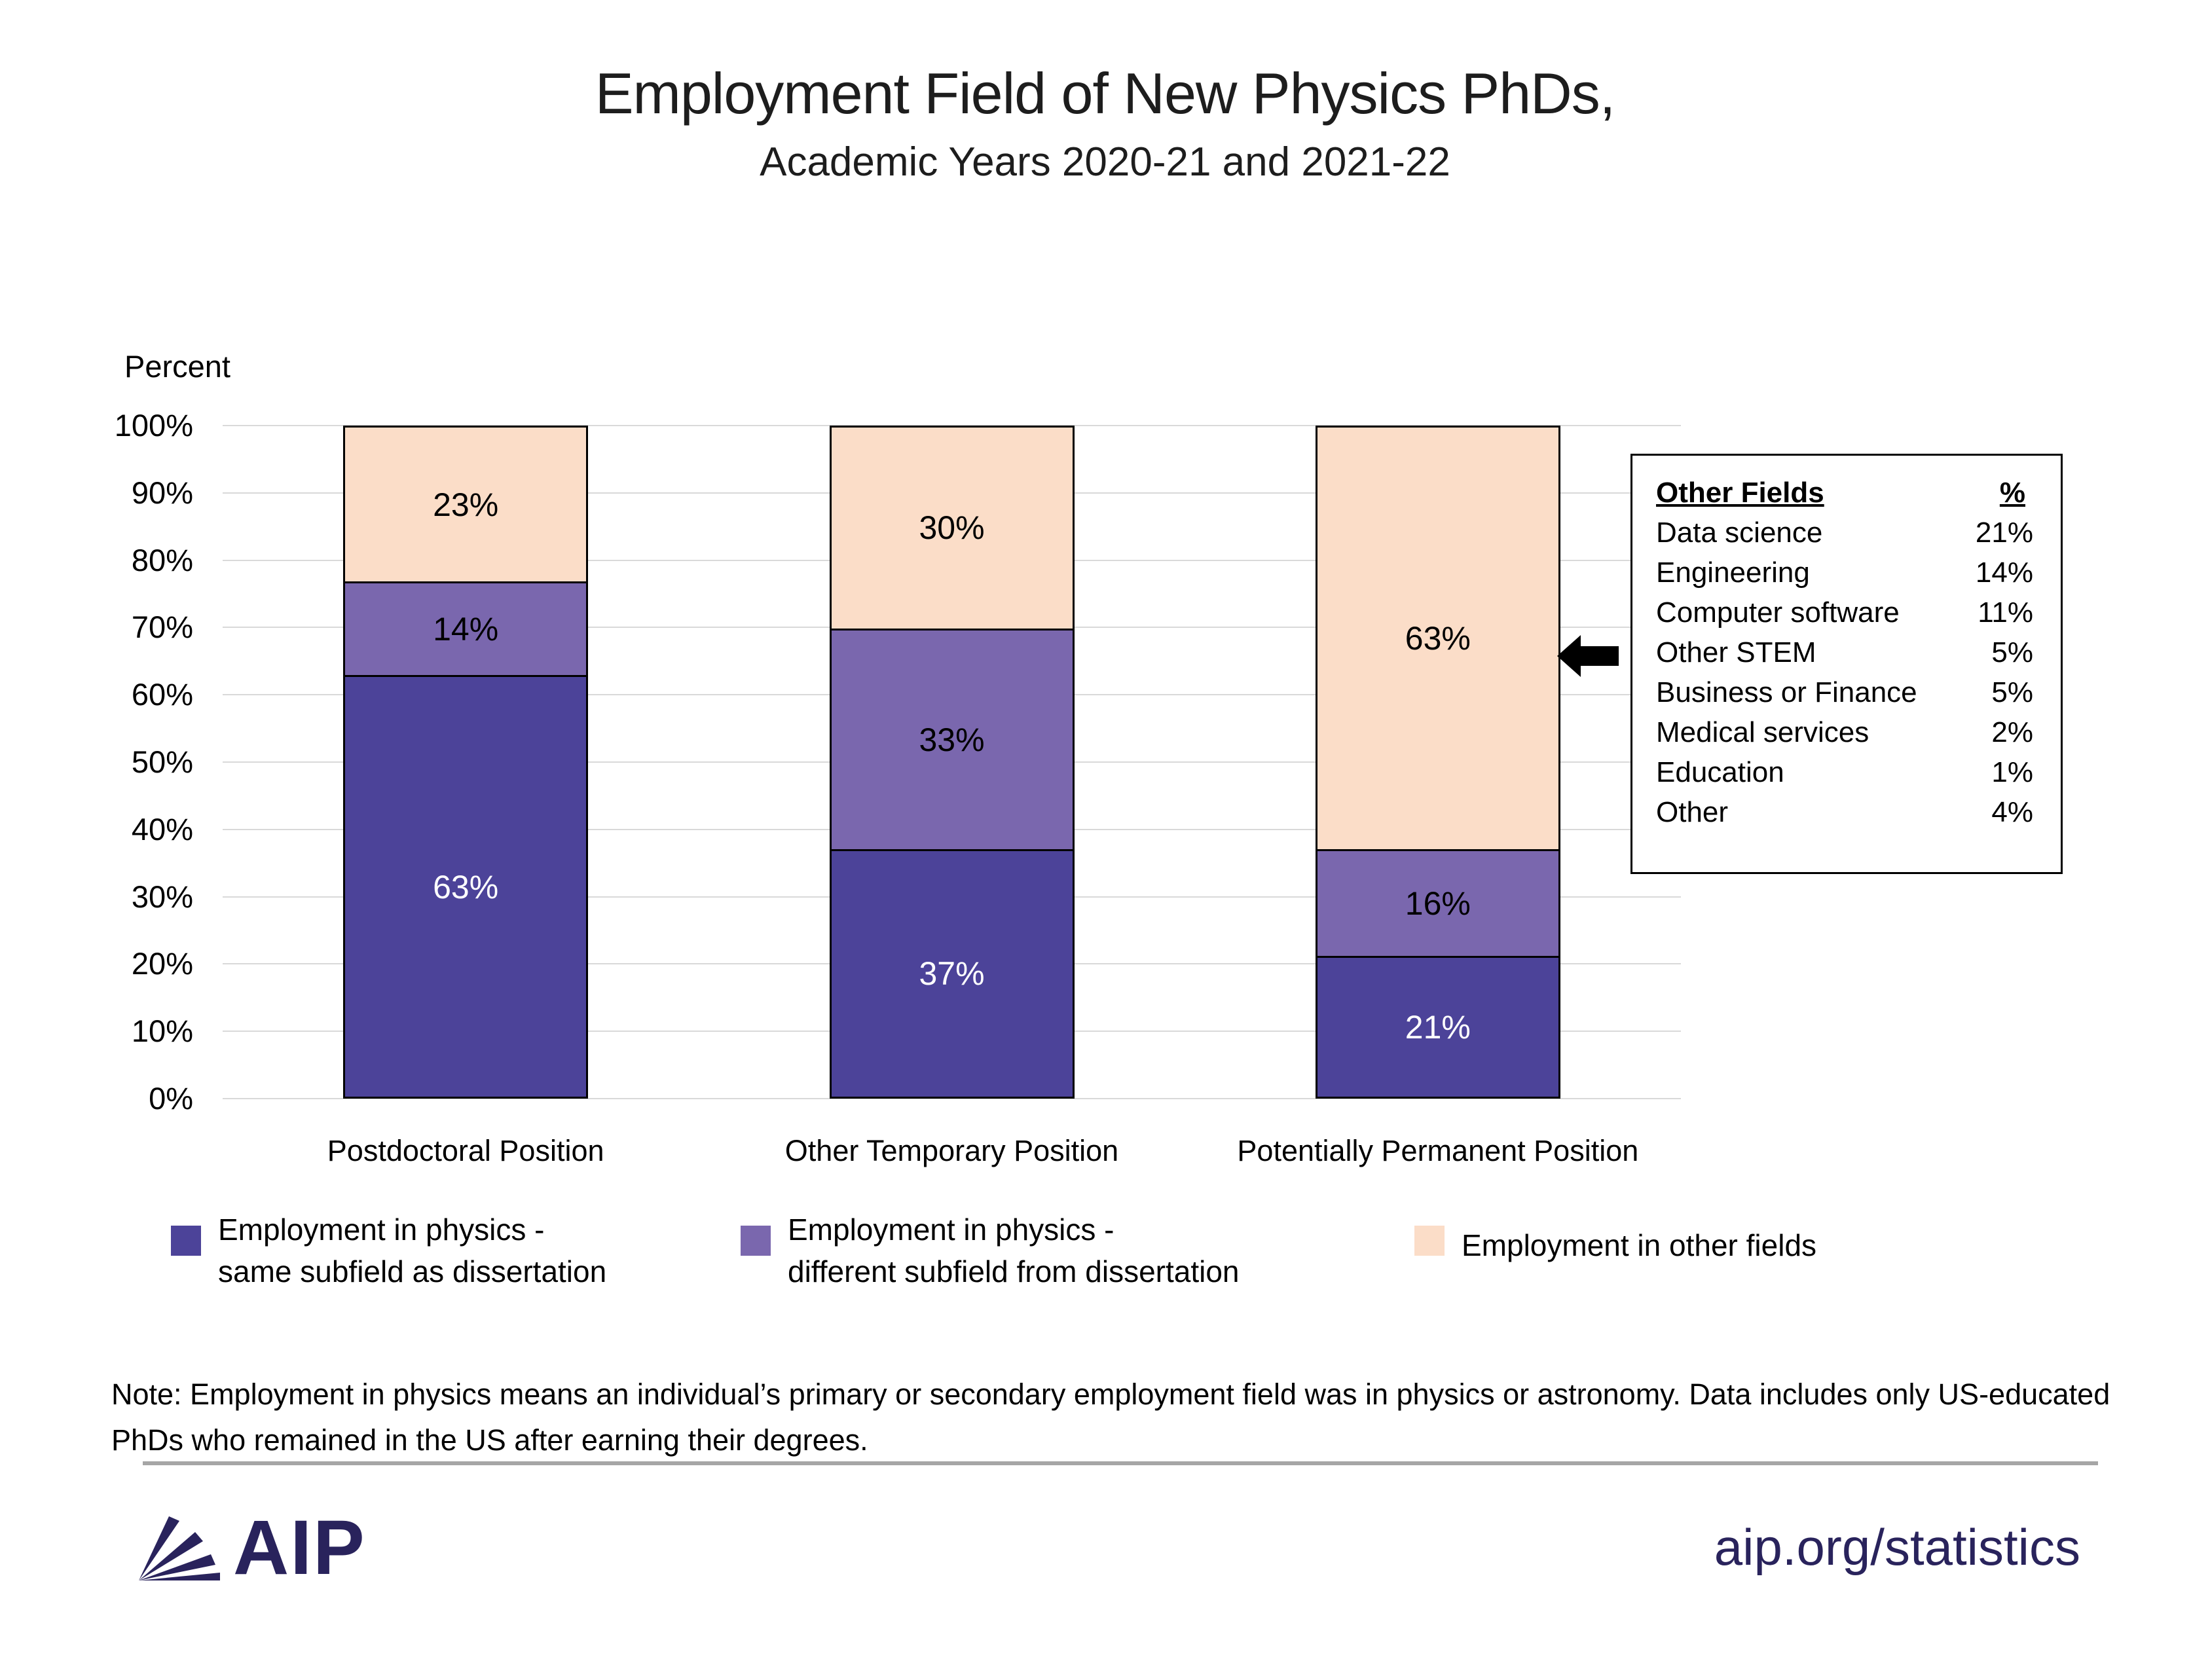 The width and height of the screenshot is (2210, 1680). I want to click on callout-arrow-icon, so click(1588, 656).